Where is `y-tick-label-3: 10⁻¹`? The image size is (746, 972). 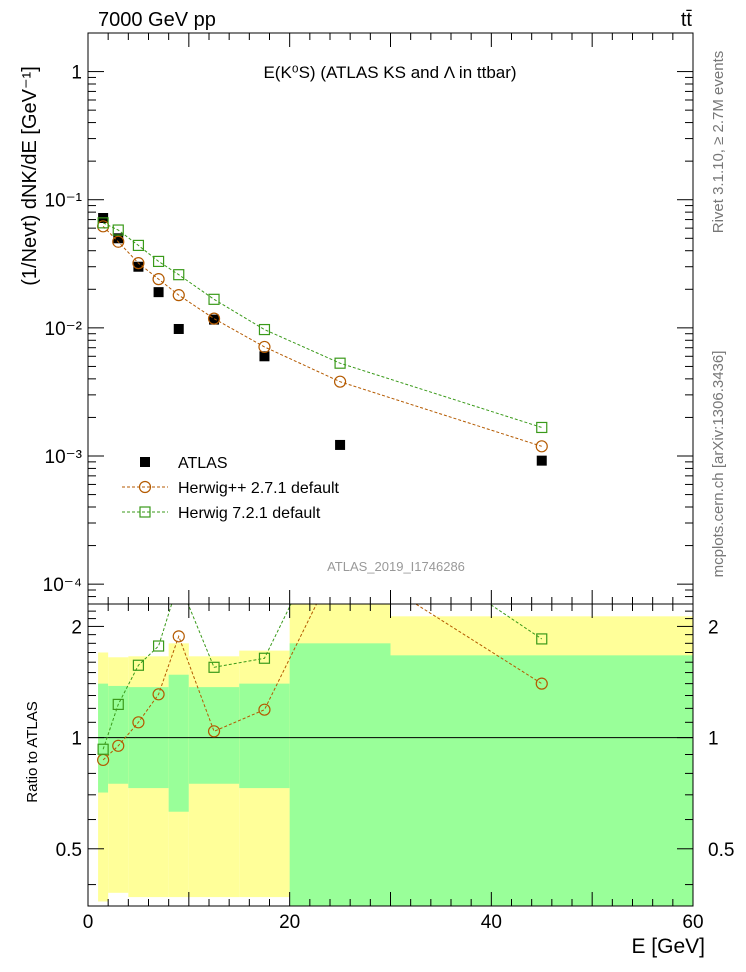 y-tick-label-3: 10⁻¹ is located at coordinates (64, 201).